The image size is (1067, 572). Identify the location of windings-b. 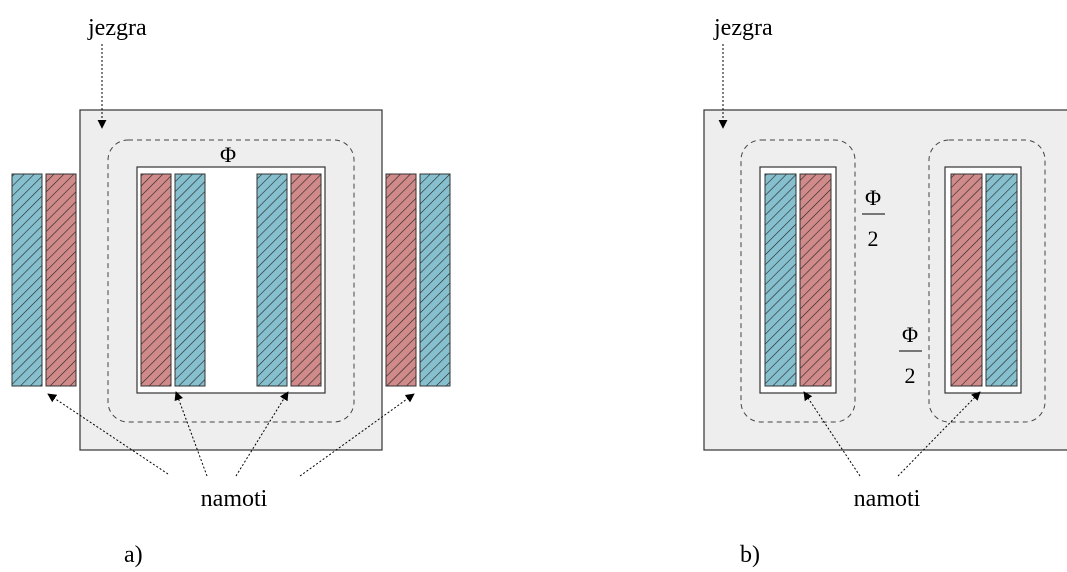
(891, 280).